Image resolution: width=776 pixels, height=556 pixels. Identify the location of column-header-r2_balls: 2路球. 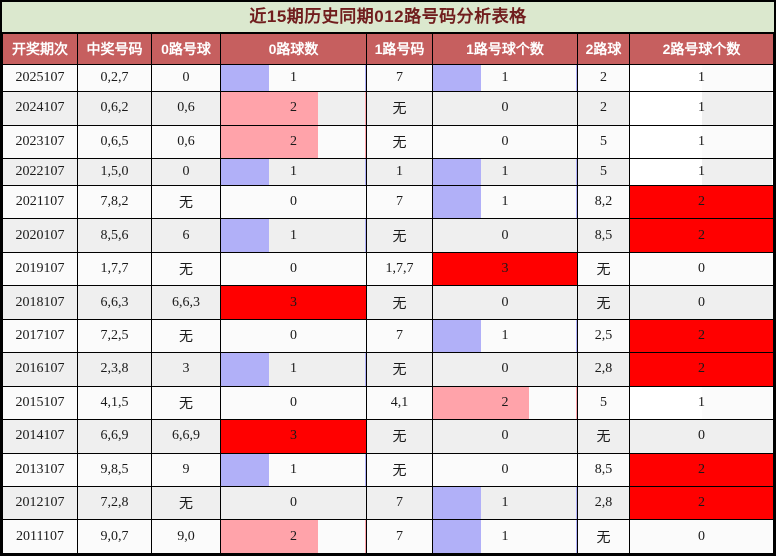
(603, 49).